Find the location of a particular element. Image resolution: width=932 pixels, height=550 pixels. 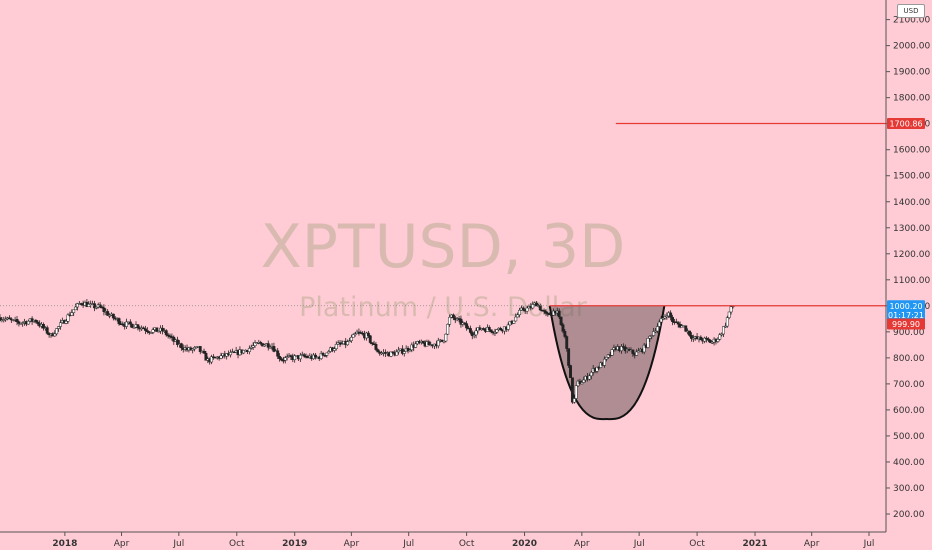

price-tick-label: 300.00 is located at coordinates (909, 489).